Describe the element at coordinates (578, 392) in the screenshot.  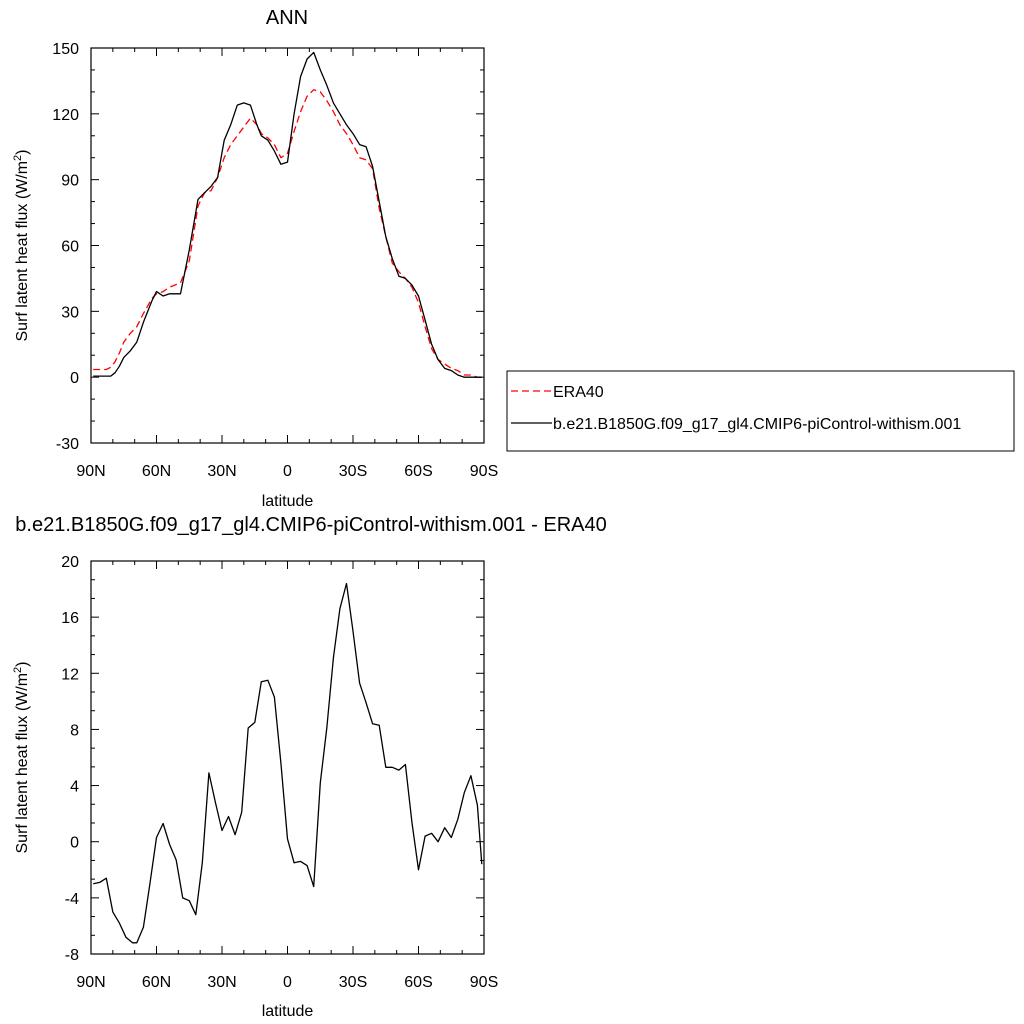
I see `legend-label-0: ERA40` at that location.